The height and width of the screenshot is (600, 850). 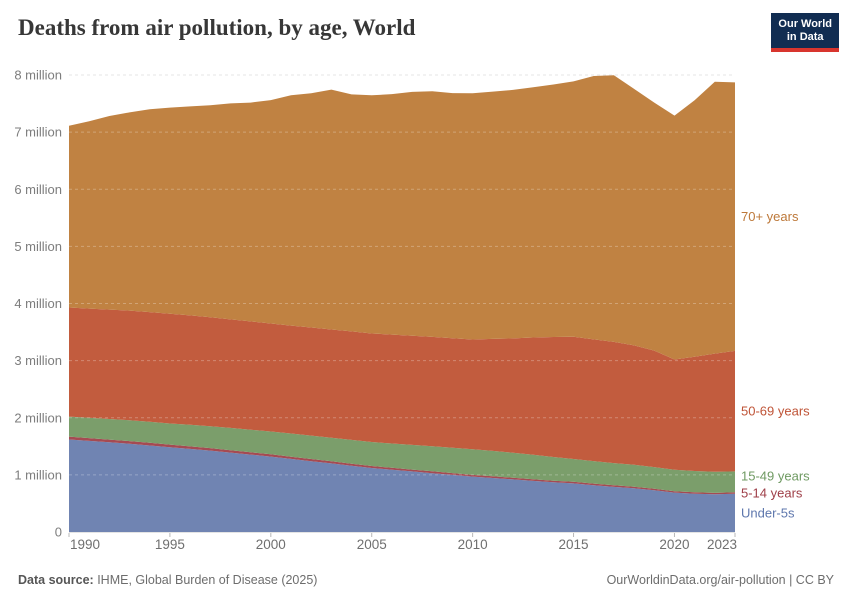 I want to click on chart-title: Deaths from air pollution, by age, World, so click(x=217, y=27).